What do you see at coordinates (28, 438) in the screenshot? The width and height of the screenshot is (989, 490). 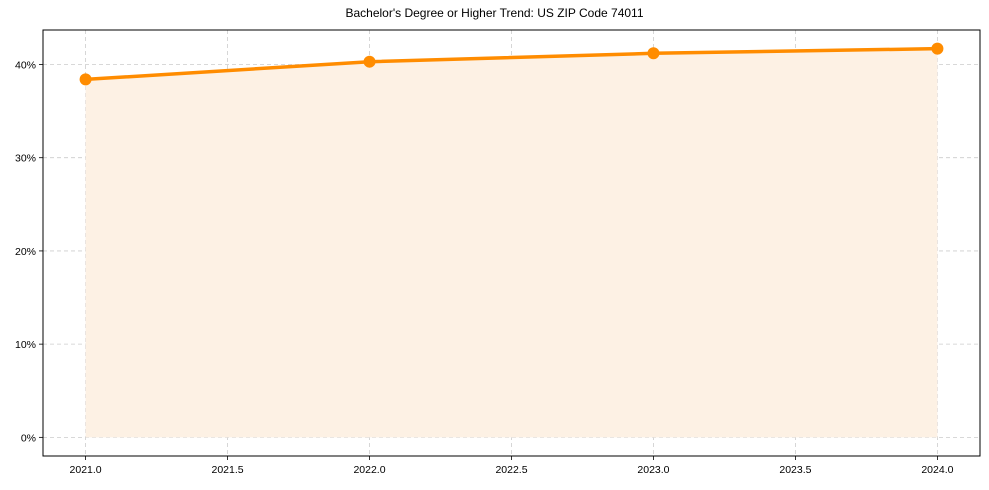 I see `y-tick-label: 0%` at bounding box center [28, 438].